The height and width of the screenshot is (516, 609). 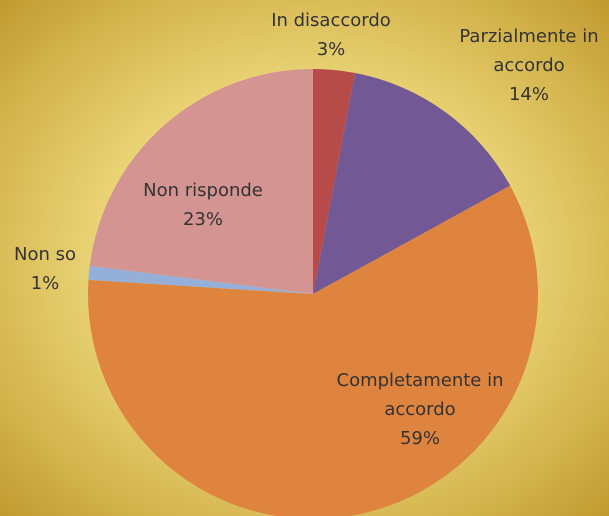 I want to click on slice-label: Parzialmente in accordo 14%, so click(x=525, y=65).